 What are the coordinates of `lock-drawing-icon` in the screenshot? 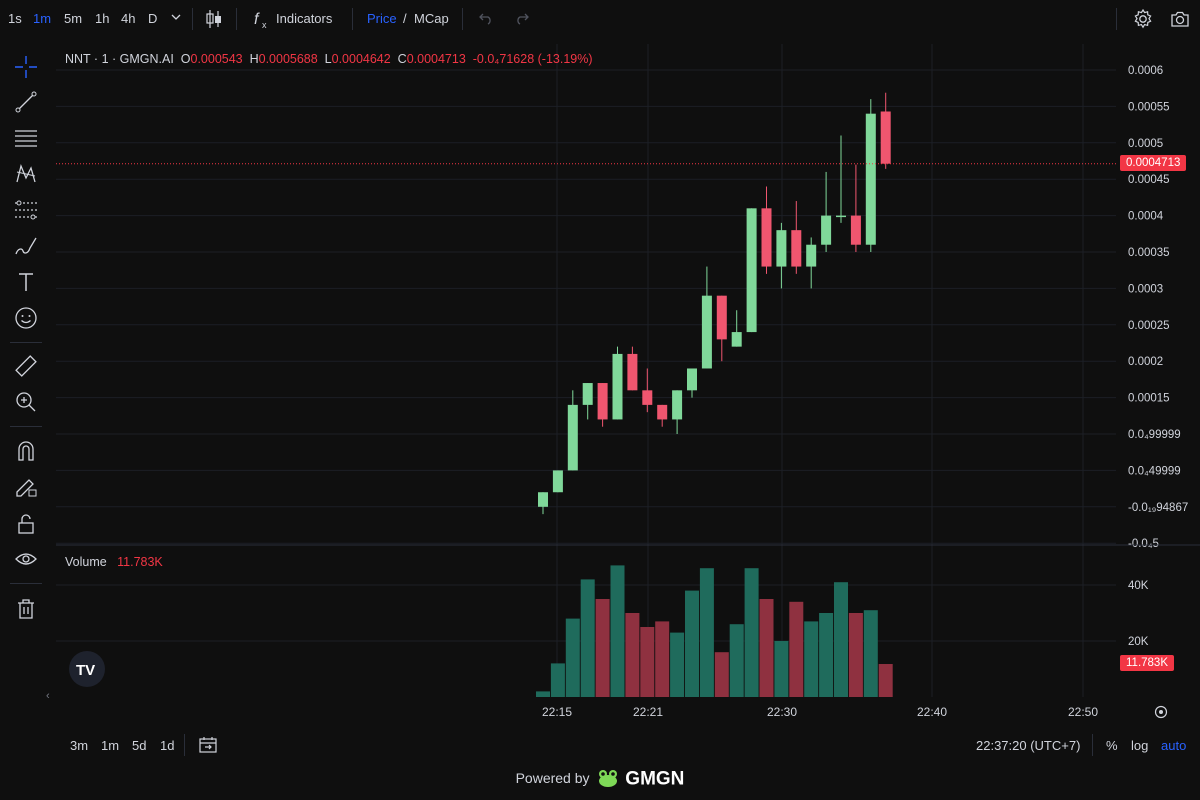 It's located at (26, 487).